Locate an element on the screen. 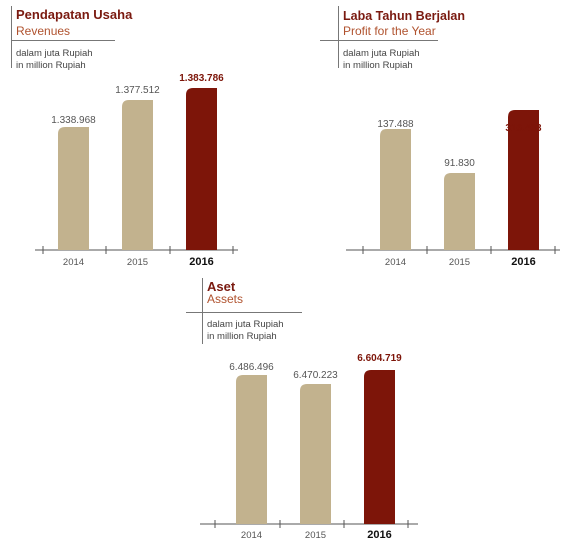  data-label-2015: 1.377.512 is located at coordinates (137, 90).